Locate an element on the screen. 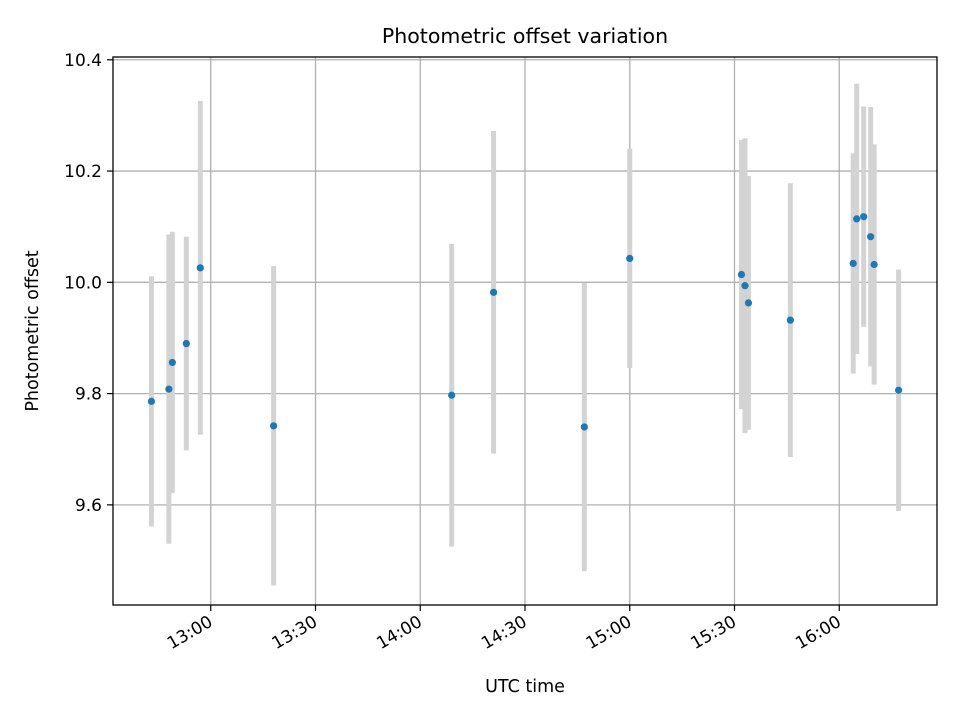 The width and height of the screenshot is (960, 720). y-axis: 9.6 9.8 10.0 10.2 10.4 is located at coordinates (88, 283).